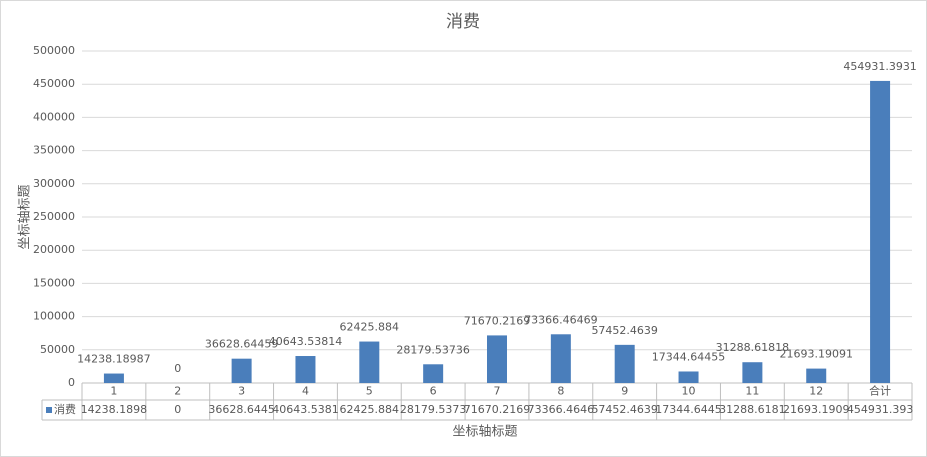  I want to click on data-label: 454931.3931, so click(879, 66).